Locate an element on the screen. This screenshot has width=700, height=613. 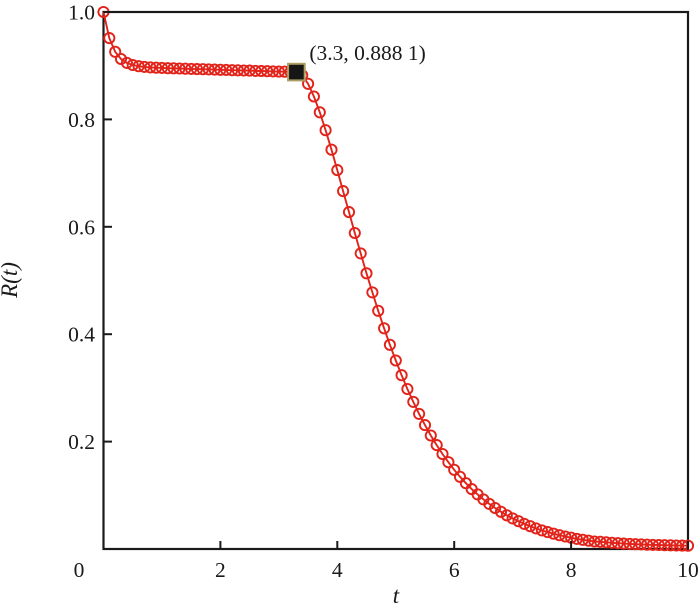
x-tick-label: 4 is located at coordinates (337, 570).